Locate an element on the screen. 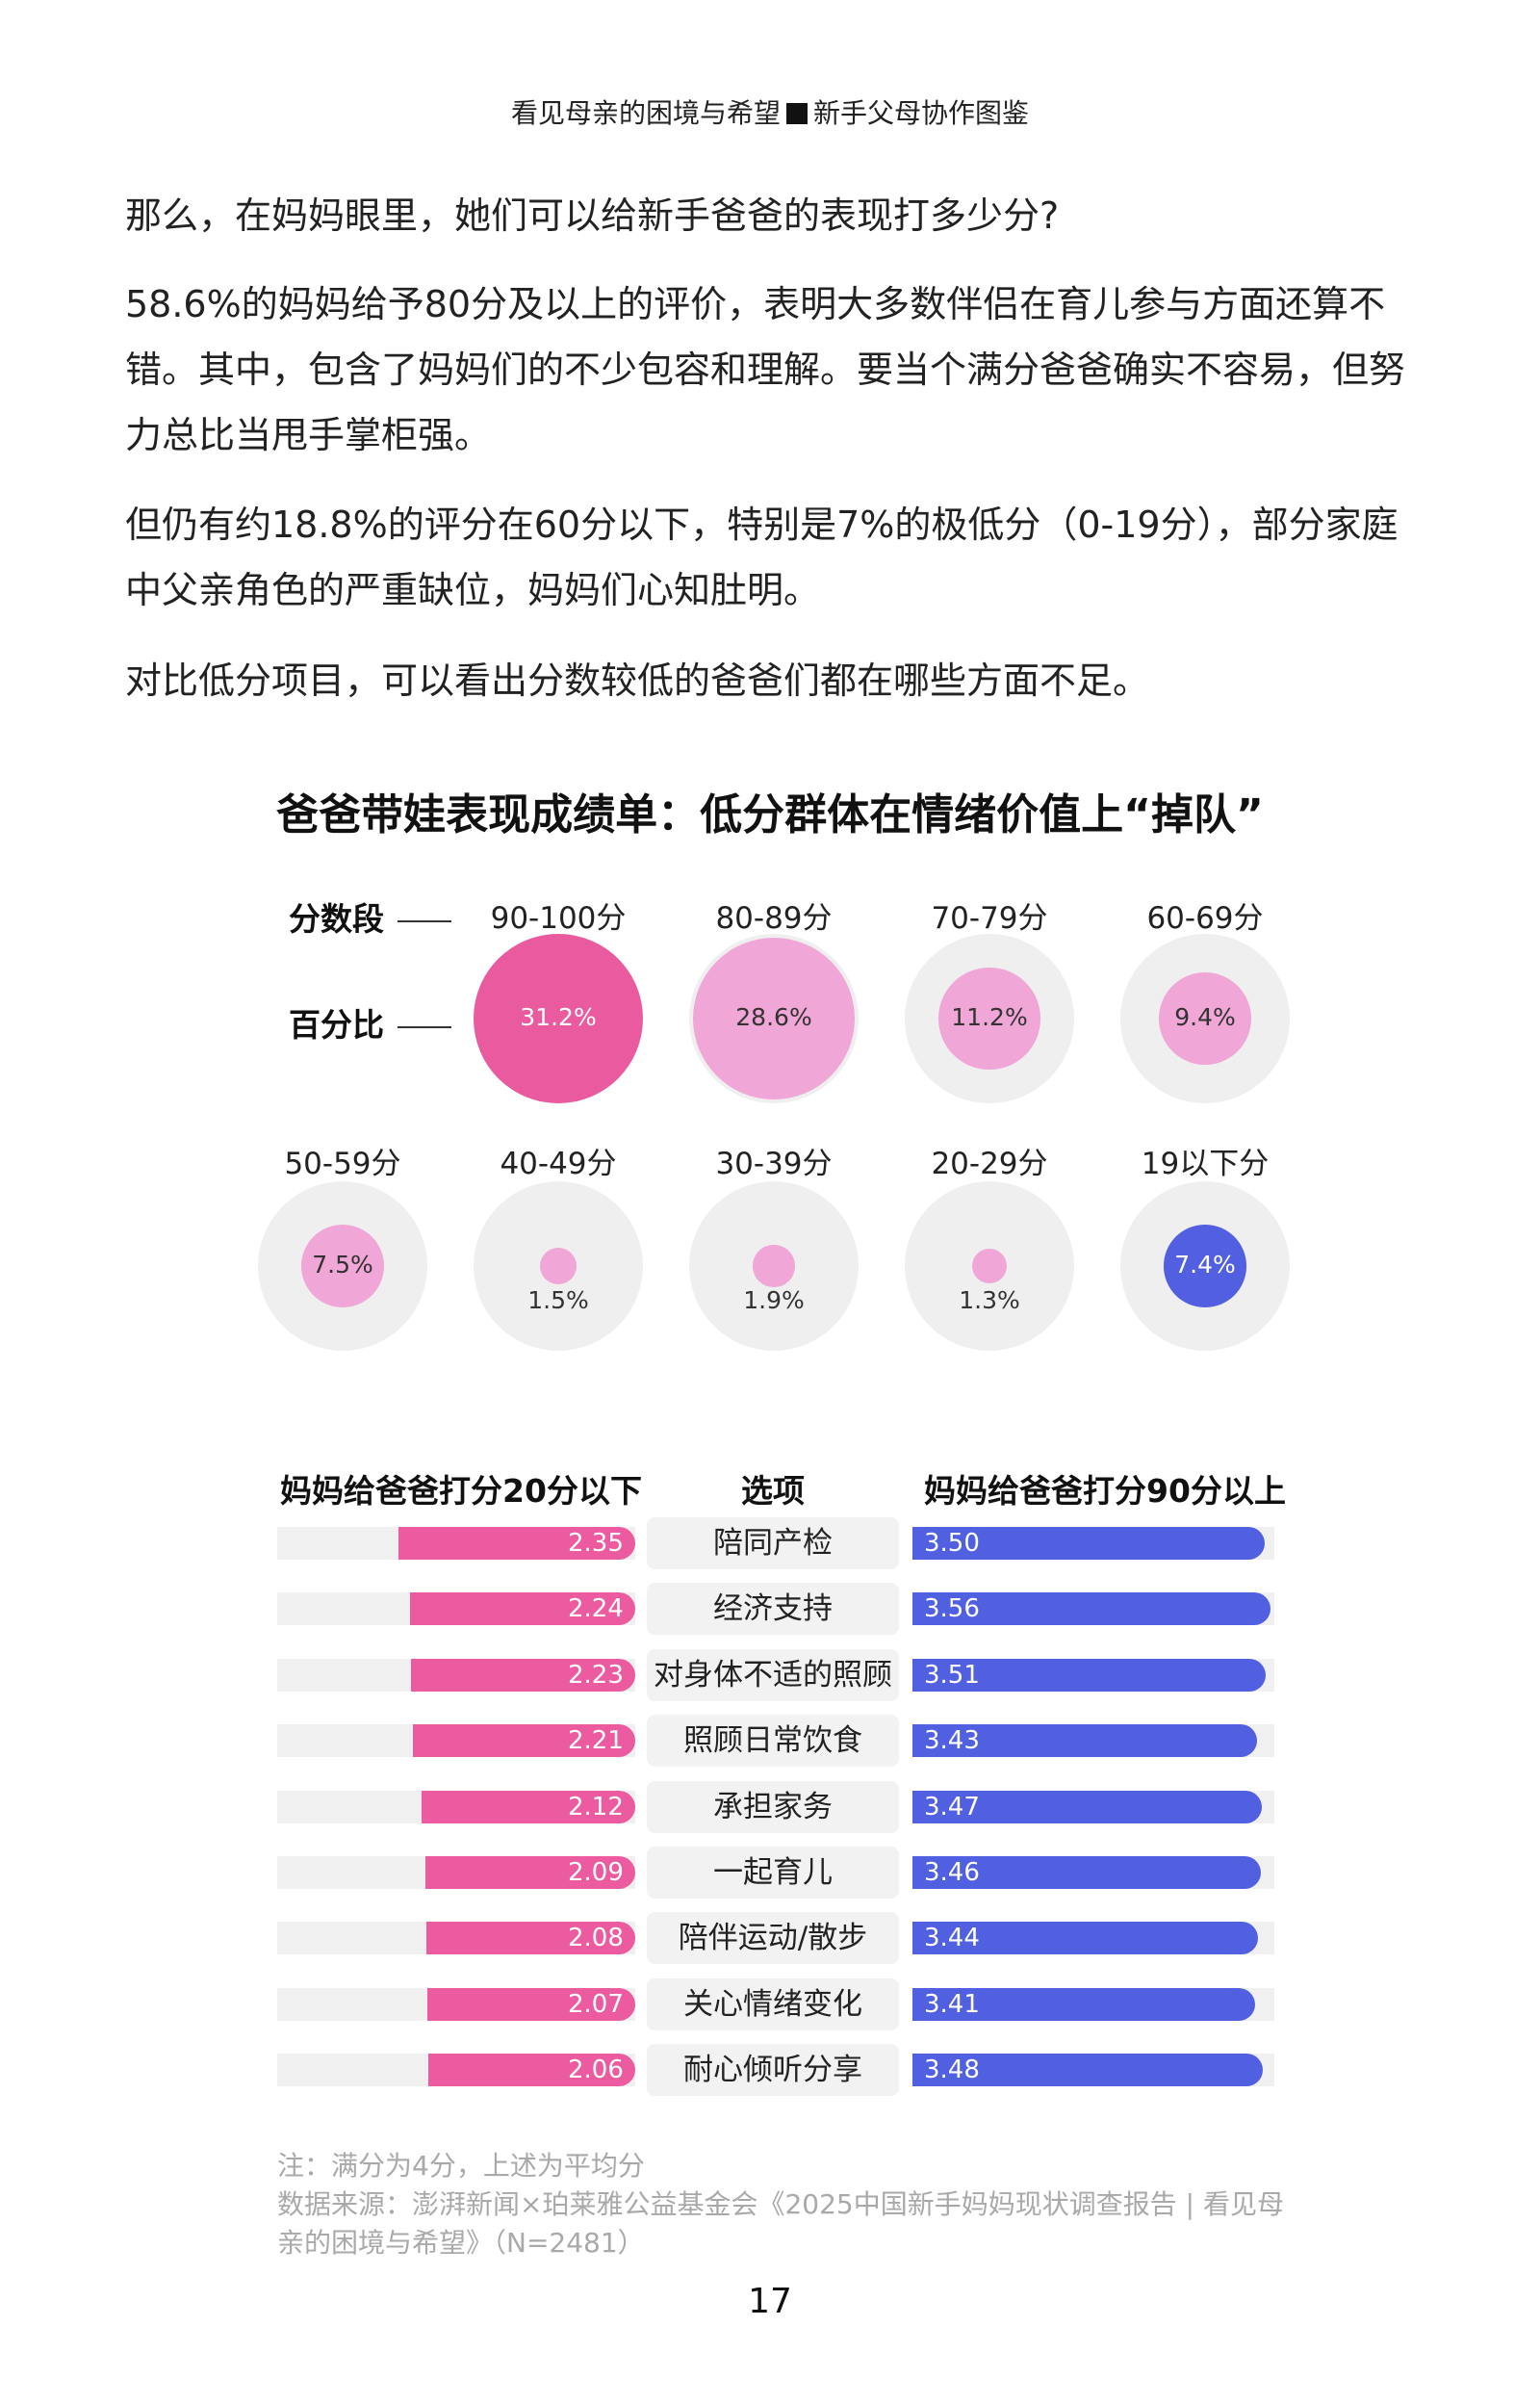 This screenshot has height=2404, width=1540. option-label-0: 陪同产检 is located at coordinates (773, 1543).